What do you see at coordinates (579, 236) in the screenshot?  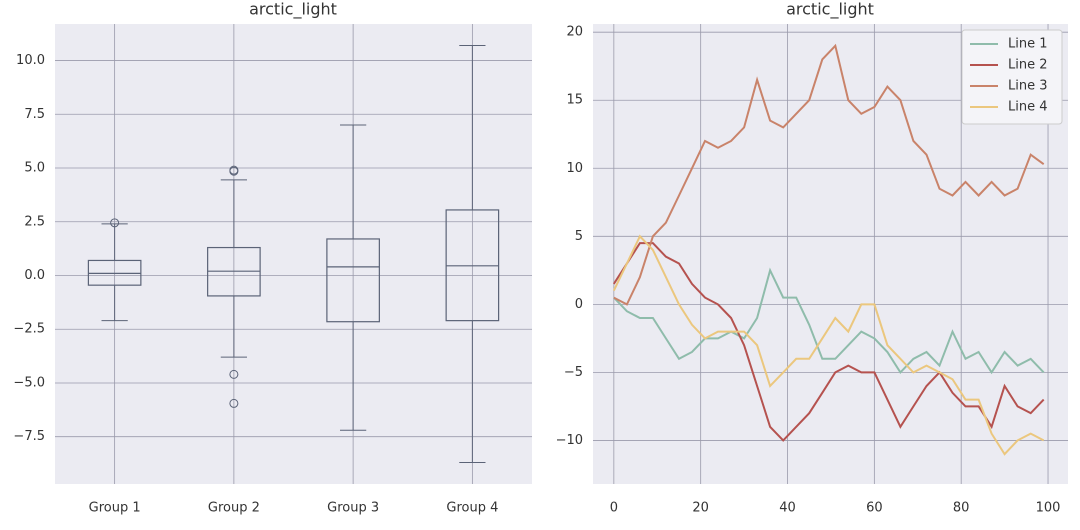 I see `y-tick-label: 5` at bounding box center [579, 236].